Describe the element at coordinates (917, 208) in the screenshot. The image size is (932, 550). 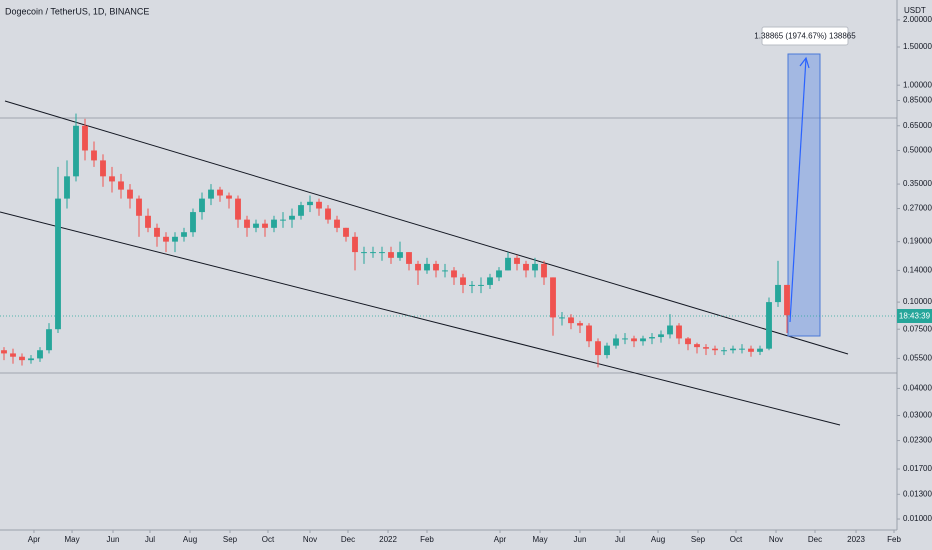
I see `y-tick-label: 0.27000` at that location.